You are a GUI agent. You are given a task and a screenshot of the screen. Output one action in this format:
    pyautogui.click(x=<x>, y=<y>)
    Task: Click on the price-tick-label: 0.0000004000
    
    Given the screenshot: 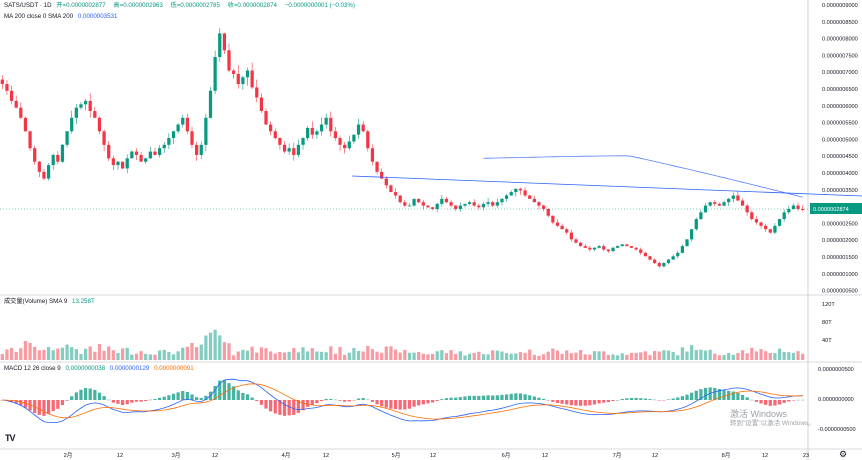 What is the action you would take?
    pyautogui.click(x=840, y=174)
    